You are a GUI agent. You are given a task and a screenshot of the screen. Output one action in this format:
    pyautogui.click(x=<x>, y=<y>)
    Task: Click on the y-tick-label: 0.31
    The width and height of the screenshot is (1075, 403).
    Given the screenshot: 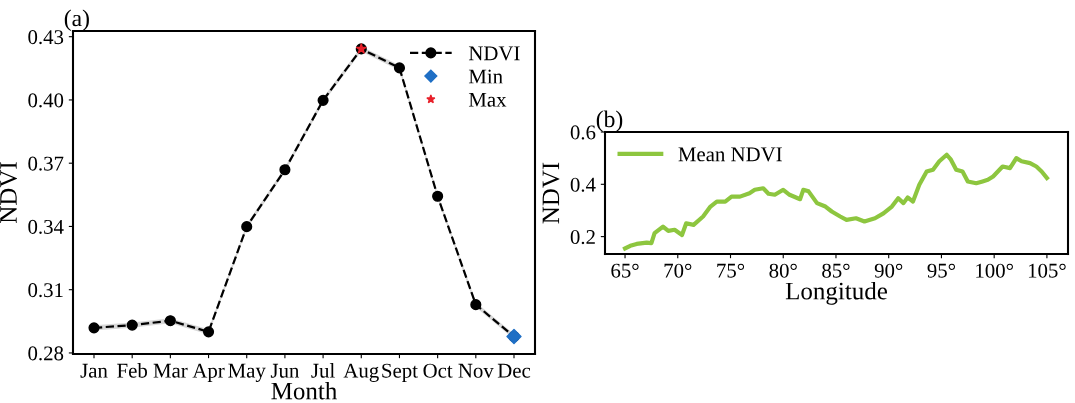 What is the action you would take?
    pyautogui.click(x=45, y=290)
    